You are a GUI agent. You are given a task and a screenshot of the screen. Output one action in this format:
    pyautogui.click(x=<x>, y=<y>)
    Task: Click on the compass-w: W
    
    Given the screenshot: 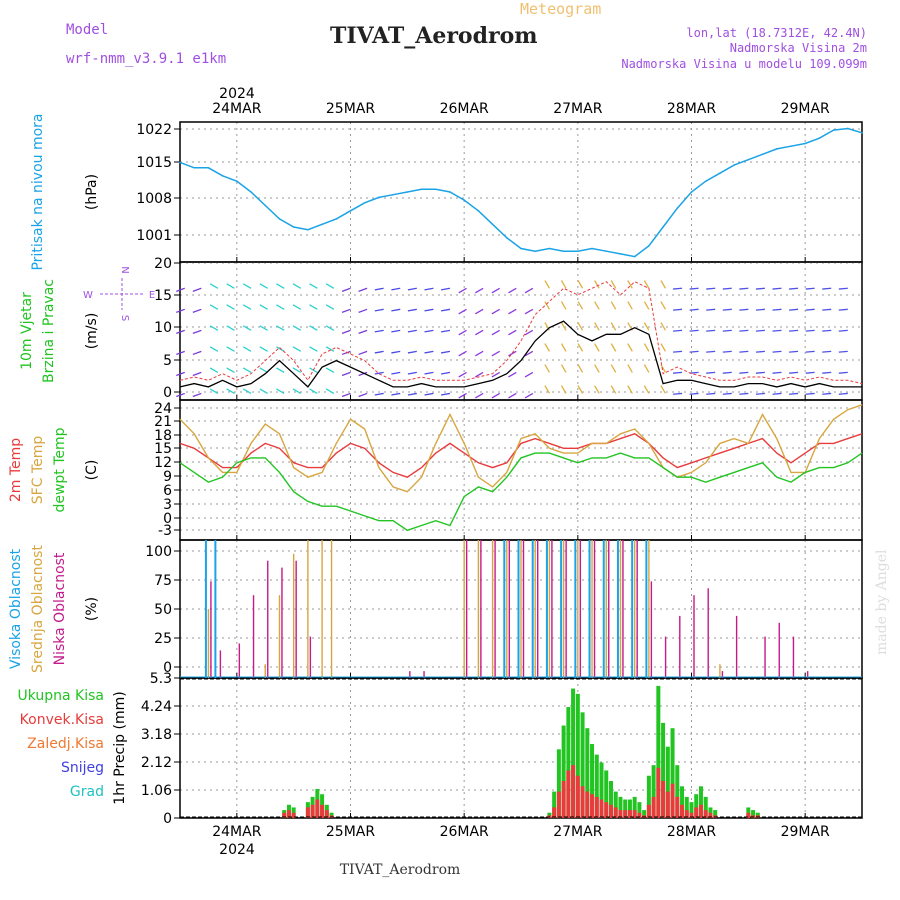 What is the action you would take?
    pyautogui.click(x=88, y=295)
    